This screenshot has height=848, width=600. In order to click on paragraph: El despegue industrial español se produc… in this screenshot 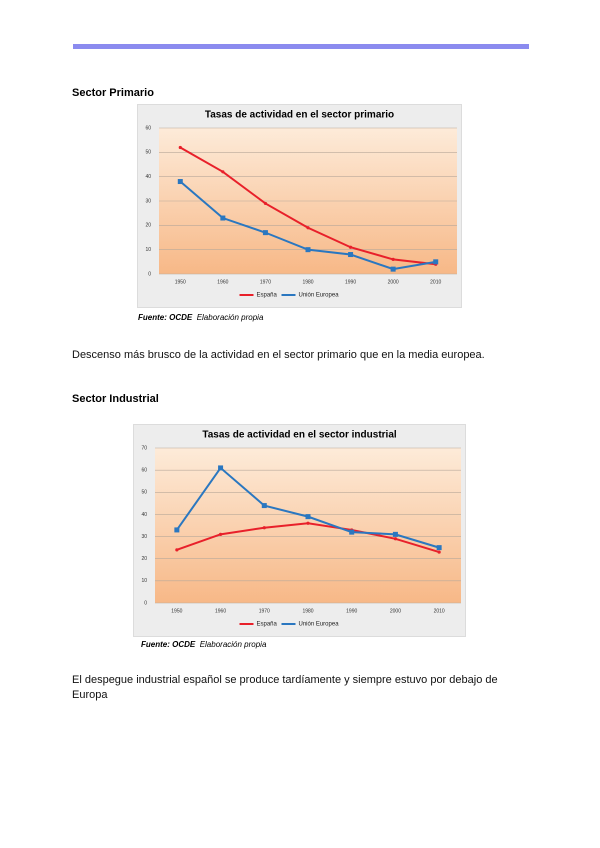, I will do `click(285, 687)`.